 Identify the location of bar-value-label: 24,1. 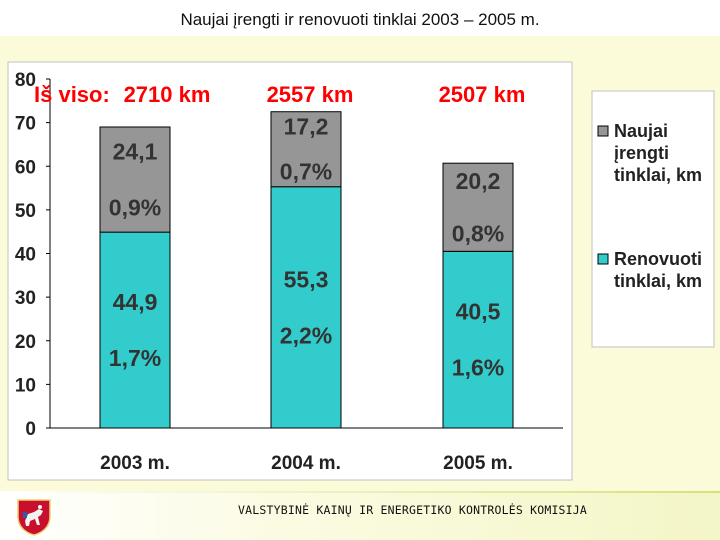
(135, 152).